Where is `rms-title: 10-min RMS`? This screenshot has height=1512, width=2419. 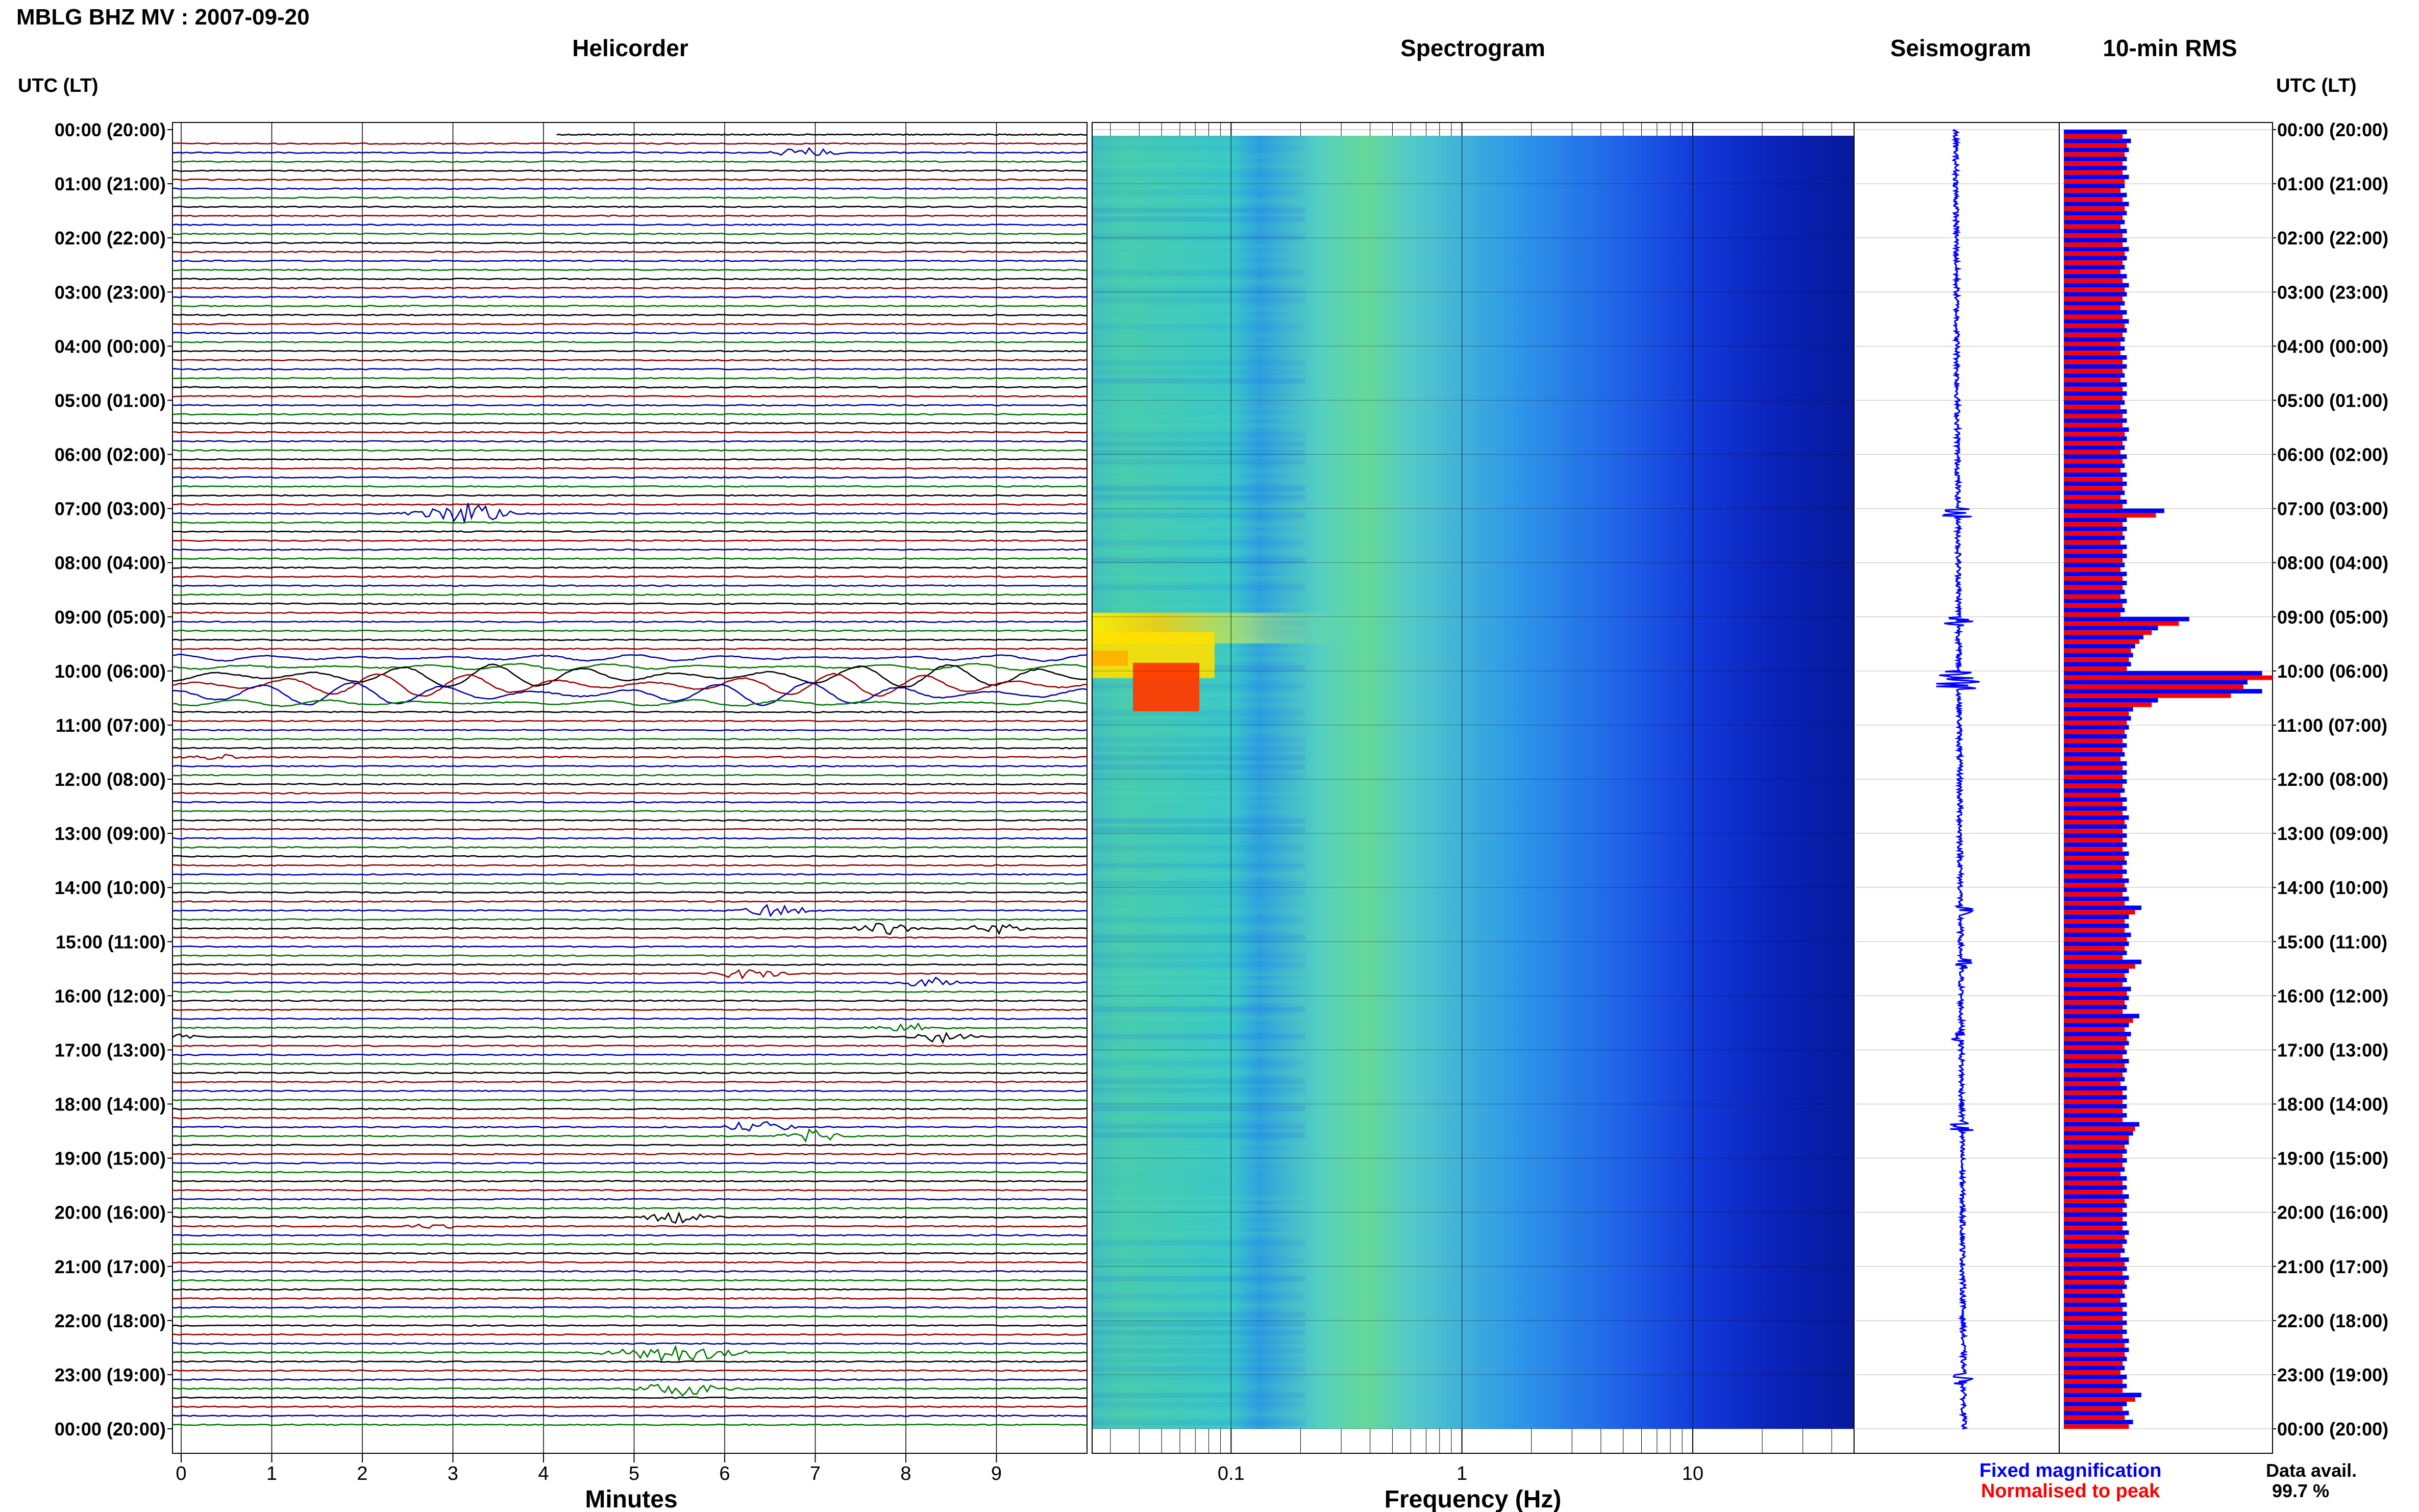
rms-title: 10-min RMS is located at coordinates (2170, 48).